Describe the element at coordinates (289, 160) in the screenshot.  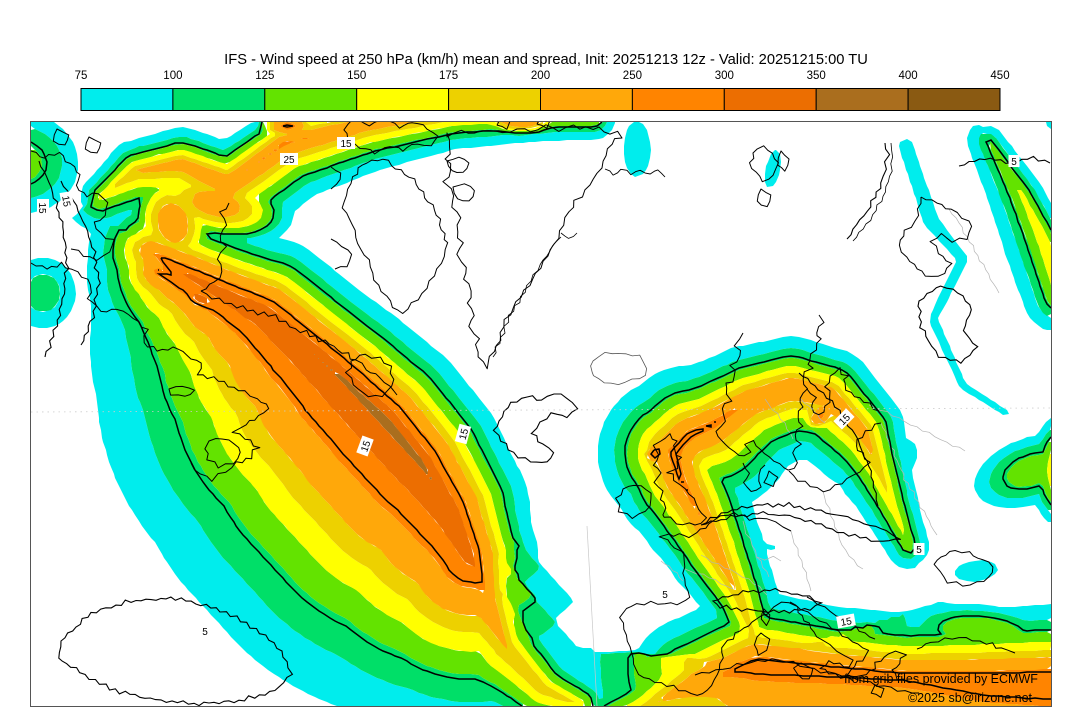
I see `svg-text: 25` at that location.